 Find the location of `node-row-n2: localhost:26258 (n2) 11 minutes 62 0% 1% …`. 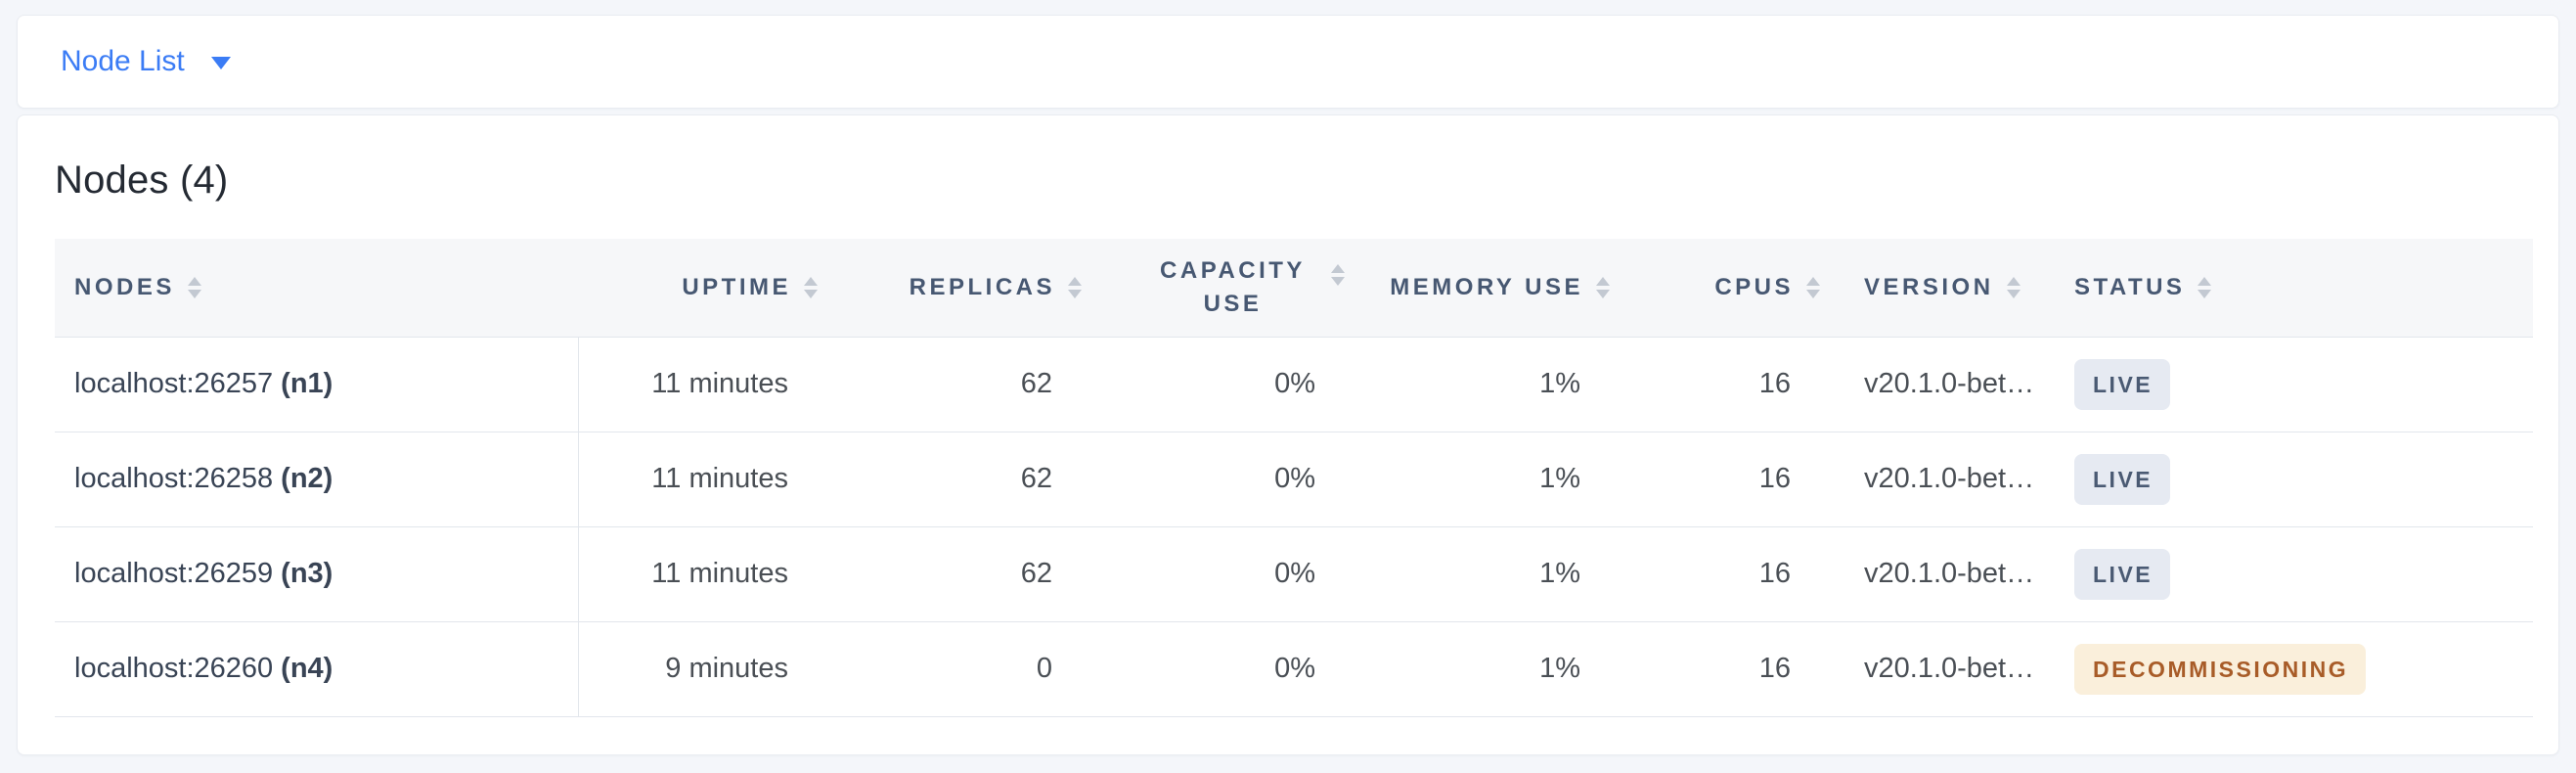

node-row-n2: localhost:26258 (n2) 11 minutes 62 0% 1% … is located at coordinates (1294, 479).